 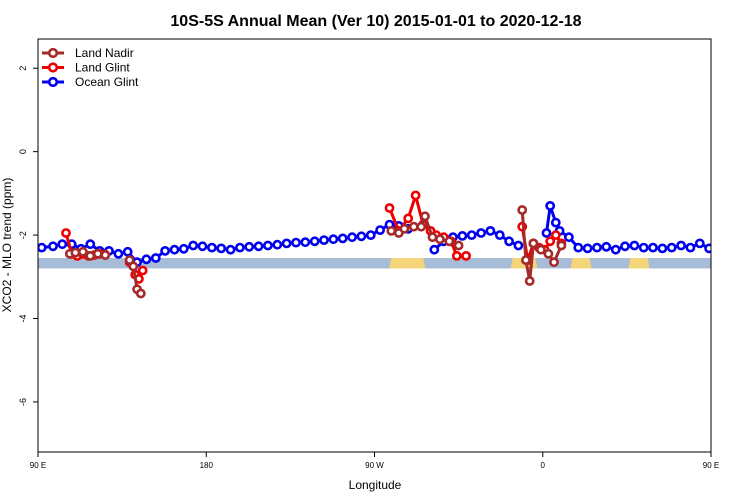 What do you see at coordinates (23, 318) in the screenshot?
I see `y-tick-label: -4` at bounding box center [23, 318].